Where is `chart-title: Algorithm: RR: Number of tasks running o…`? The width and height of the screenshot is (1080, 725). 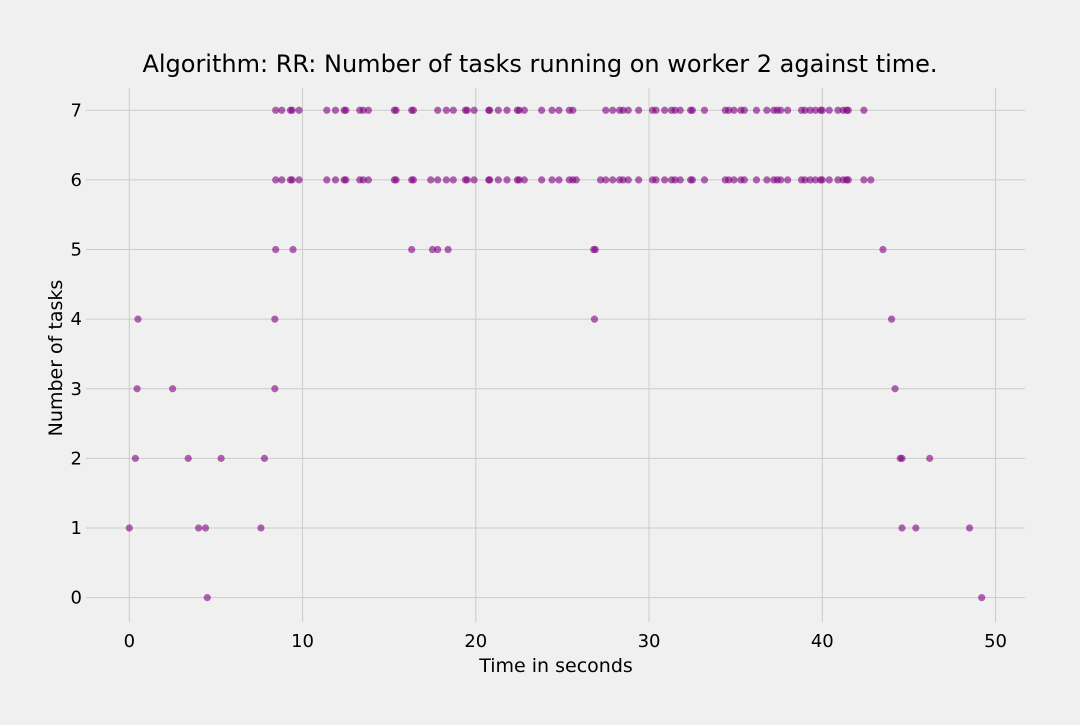 chart-title: Algorithm: RR: Number of tasks running o… is located at coordinates (539, 64).